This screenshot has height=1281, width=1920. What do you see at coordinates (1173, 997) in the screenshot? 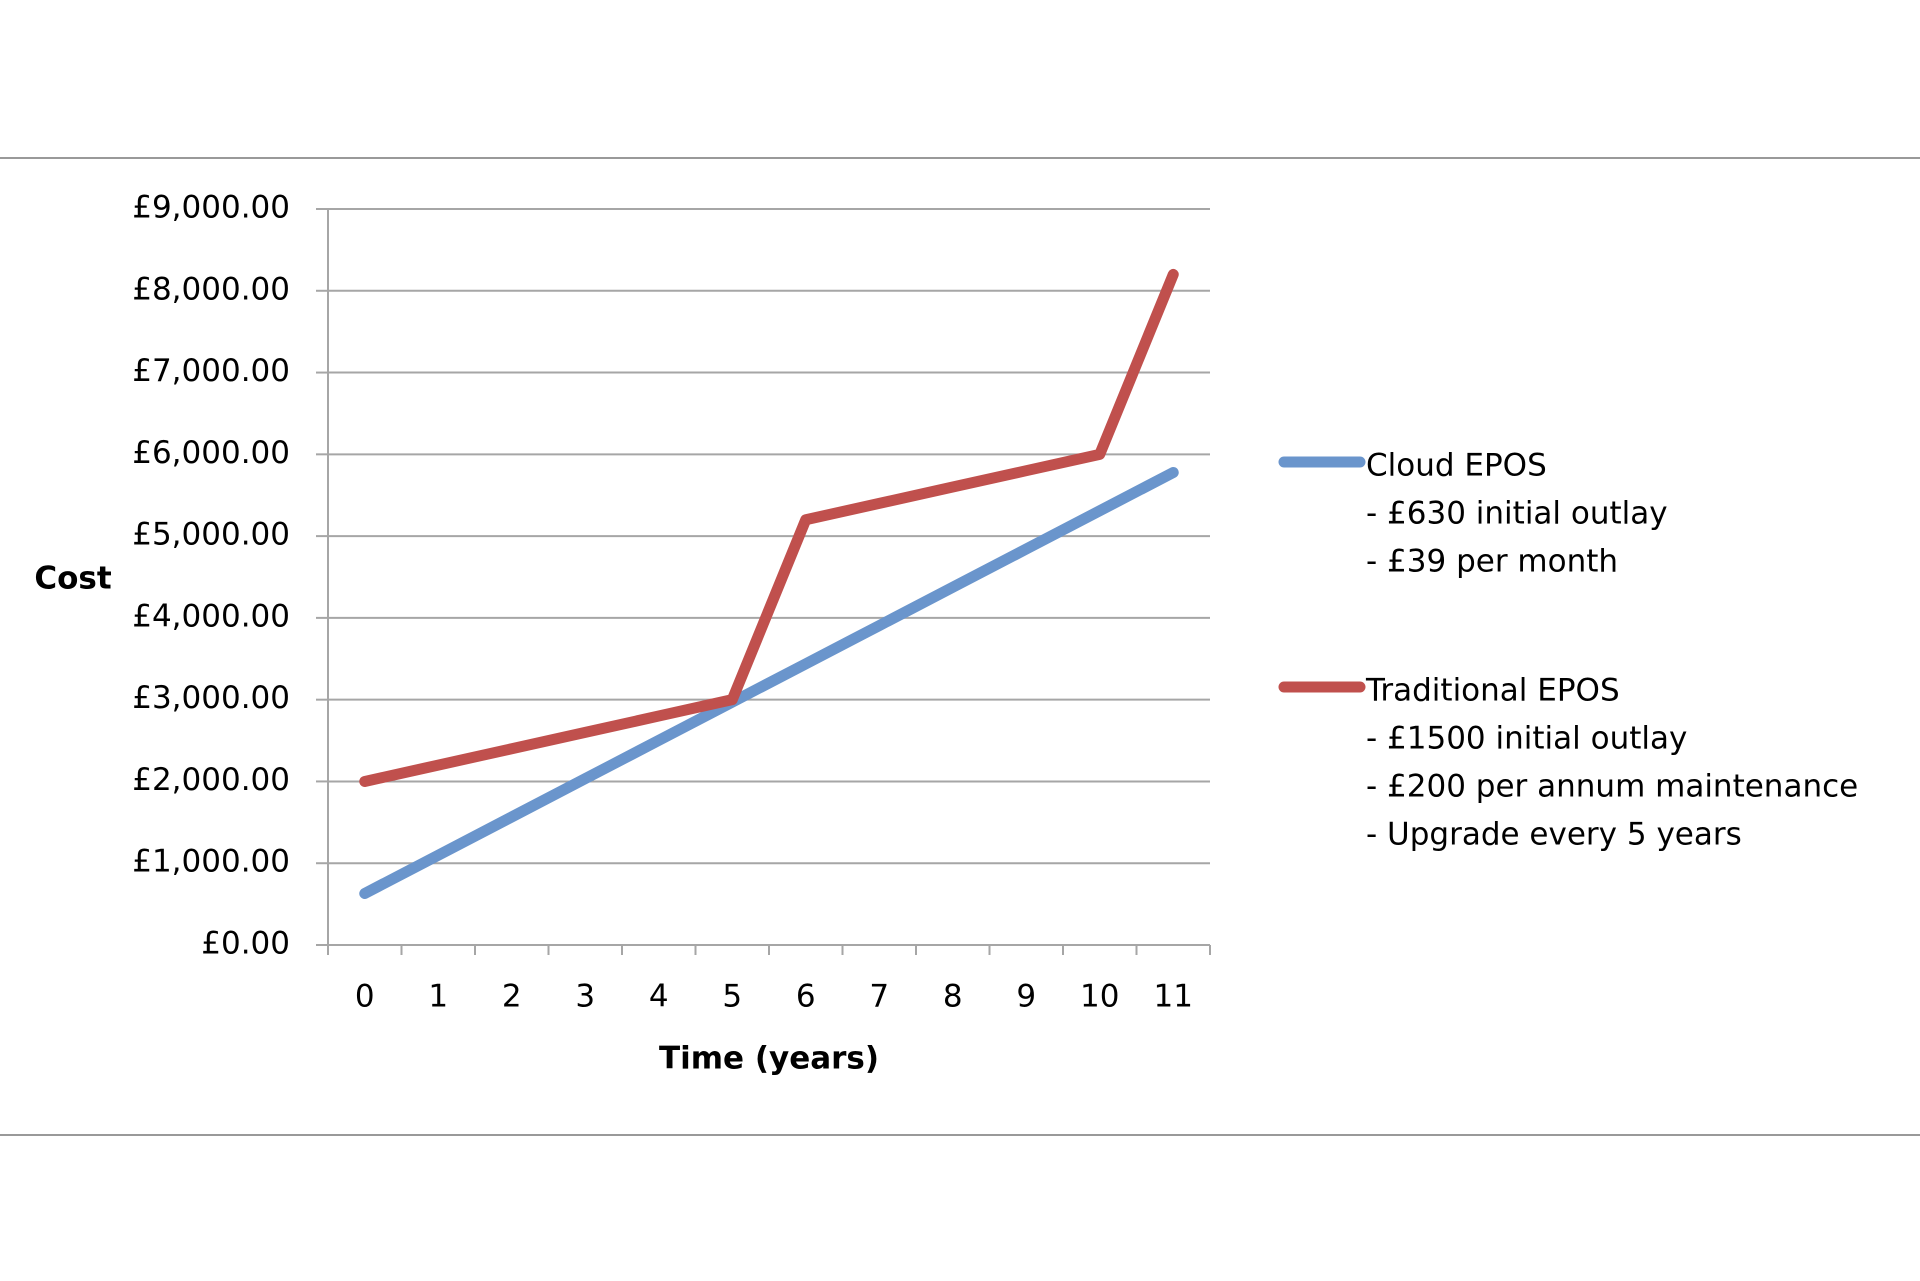
I see `x-tick-label: 11` at bounding box center [1173, 997].